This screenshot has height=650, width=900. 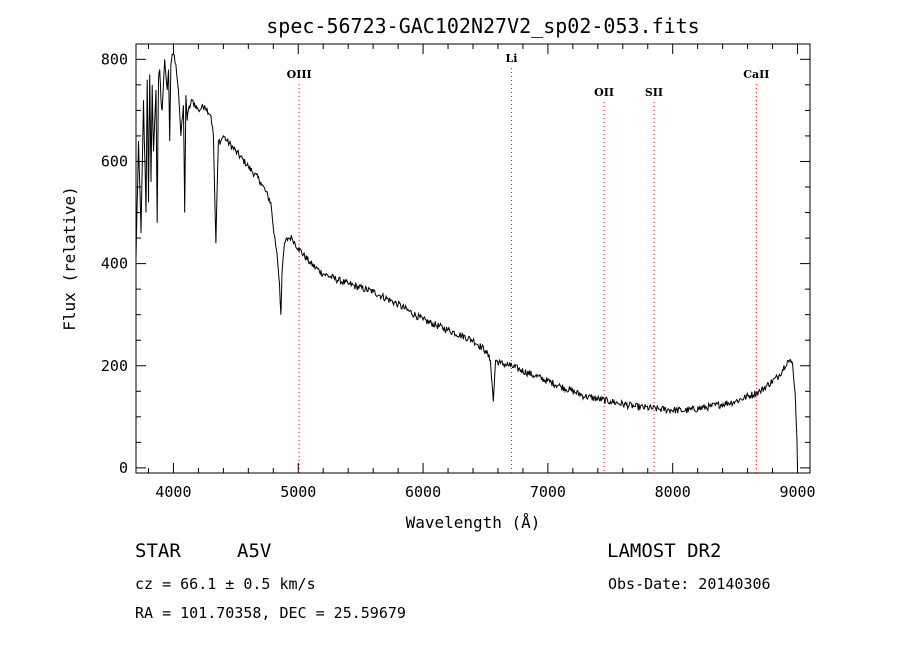 What do you see at coordinates (158, 551) in the screenshot?
I see `object-type: STAR` at bounding box center [158, 551].